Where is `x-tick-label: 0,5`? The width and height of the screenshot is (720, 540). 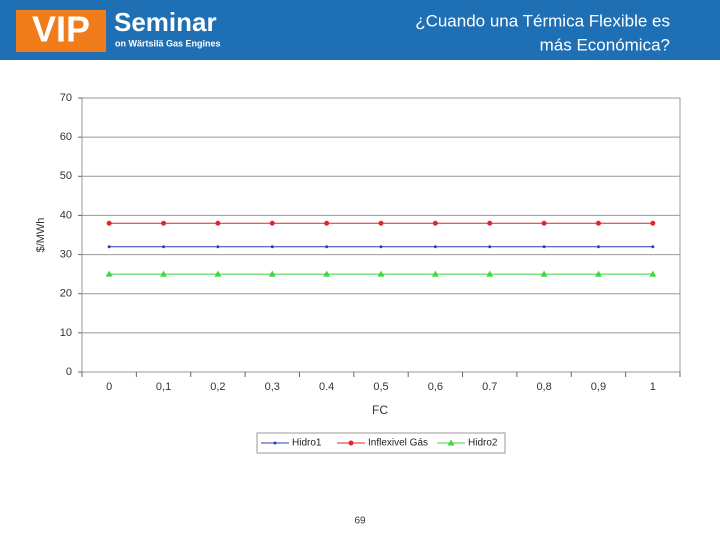
x-tick-label: 0,5 is located at coordinates (380, 387).